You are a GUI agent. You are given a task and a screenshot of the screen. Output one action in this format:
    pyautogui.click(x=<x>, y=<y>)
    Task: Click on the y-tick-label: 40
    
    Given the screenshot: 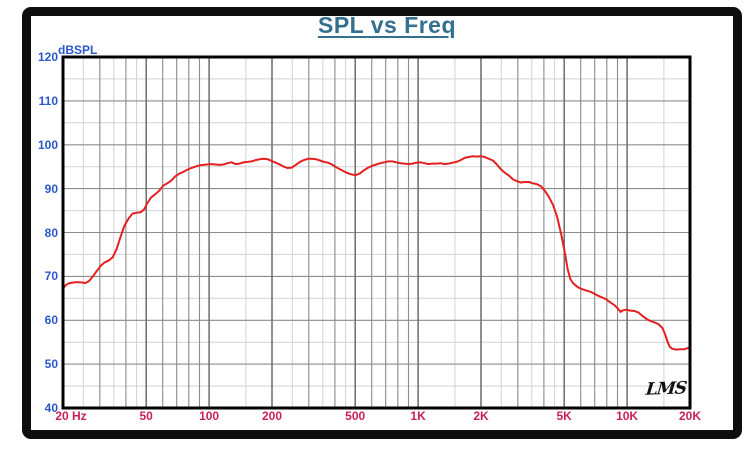 What is the action you would take?
    pyautogui.click(x=51, y=408)
    